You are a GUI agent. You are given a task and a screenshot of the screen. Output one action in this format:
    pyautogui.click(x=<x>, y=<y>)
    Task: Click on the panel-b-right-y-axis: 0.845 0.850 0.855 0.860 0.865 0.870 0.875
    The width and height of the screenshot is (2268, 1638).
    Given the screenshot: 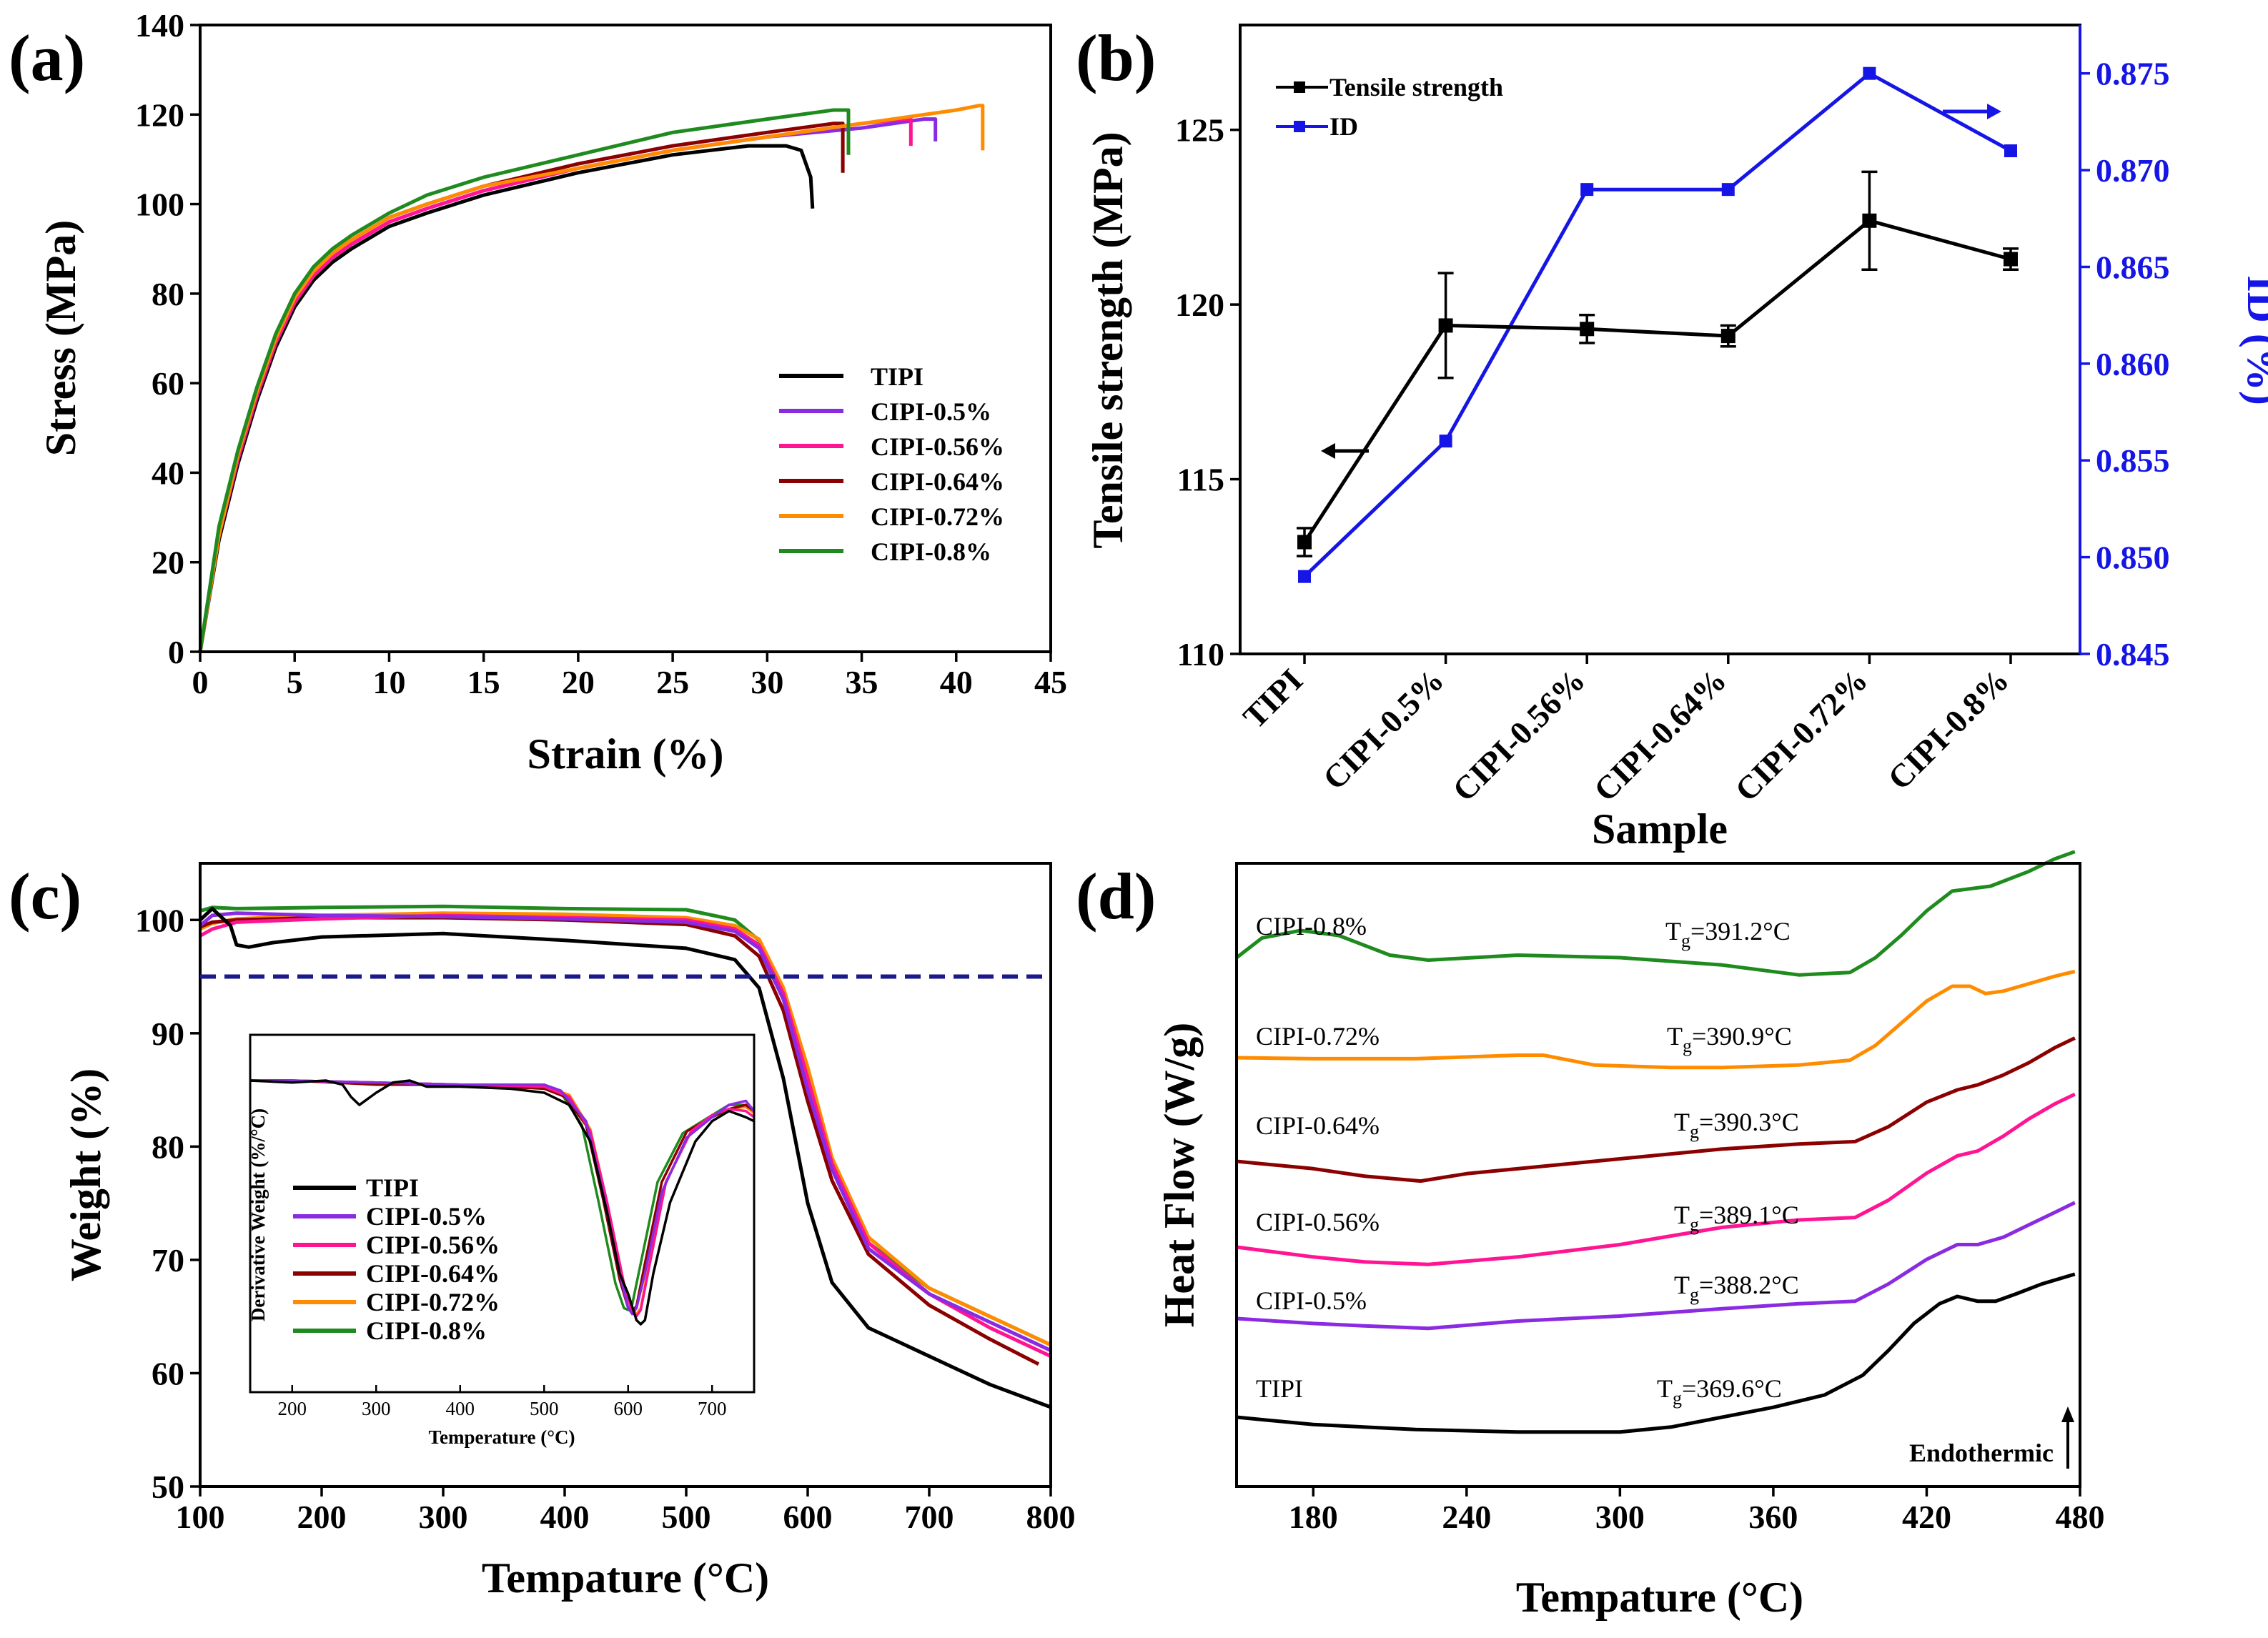 What is the action you would take?
    pyautogui.click(x=2125, y=364)
    